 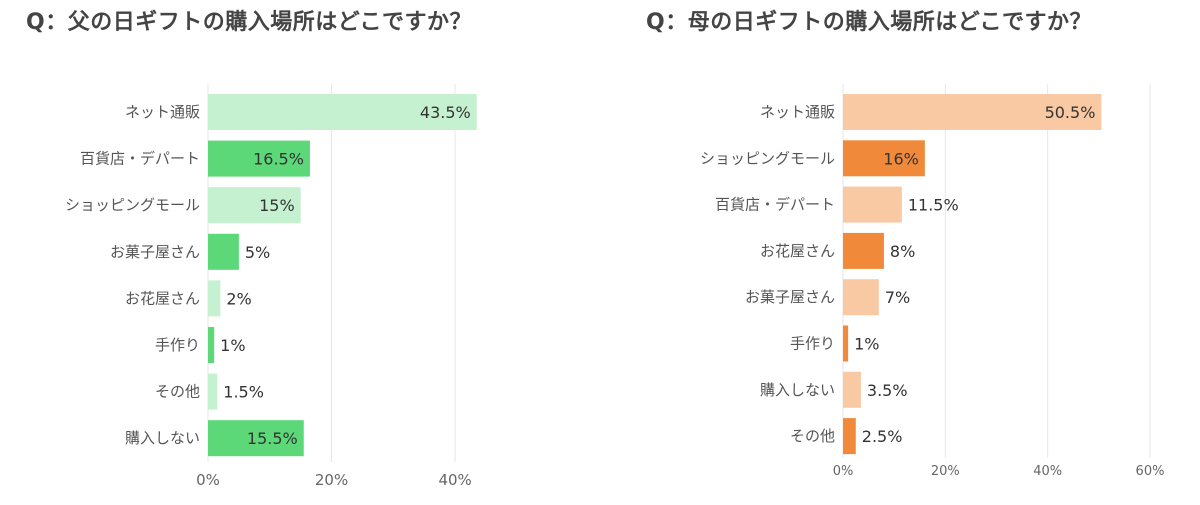 I want to click on data-label: 1.5%, so click(x=243, y=392).